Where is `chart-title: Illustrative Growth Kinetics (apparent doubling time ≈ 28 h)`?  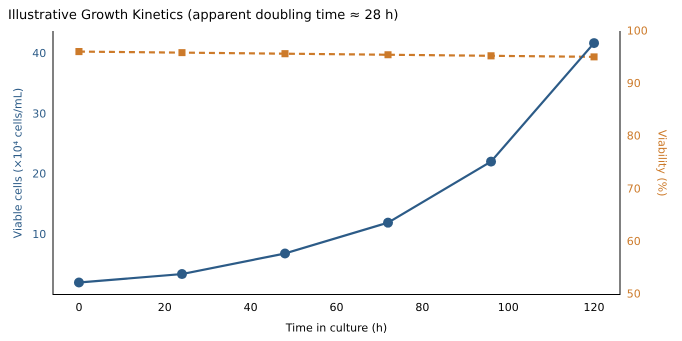
chart-title: Illustrative Growth Kinetics (apparent doubling time ≈ 28 h) is located at coordinates (203, 16).